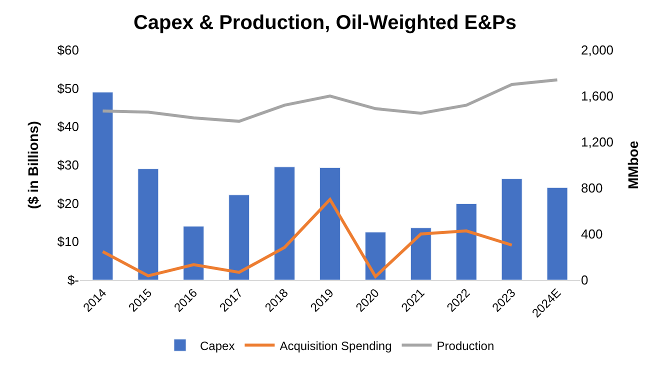  What do you see at coordinates (68, 88) in the screenshot?
I see `y-tick-label: $50` at bounding box center [68, 88].